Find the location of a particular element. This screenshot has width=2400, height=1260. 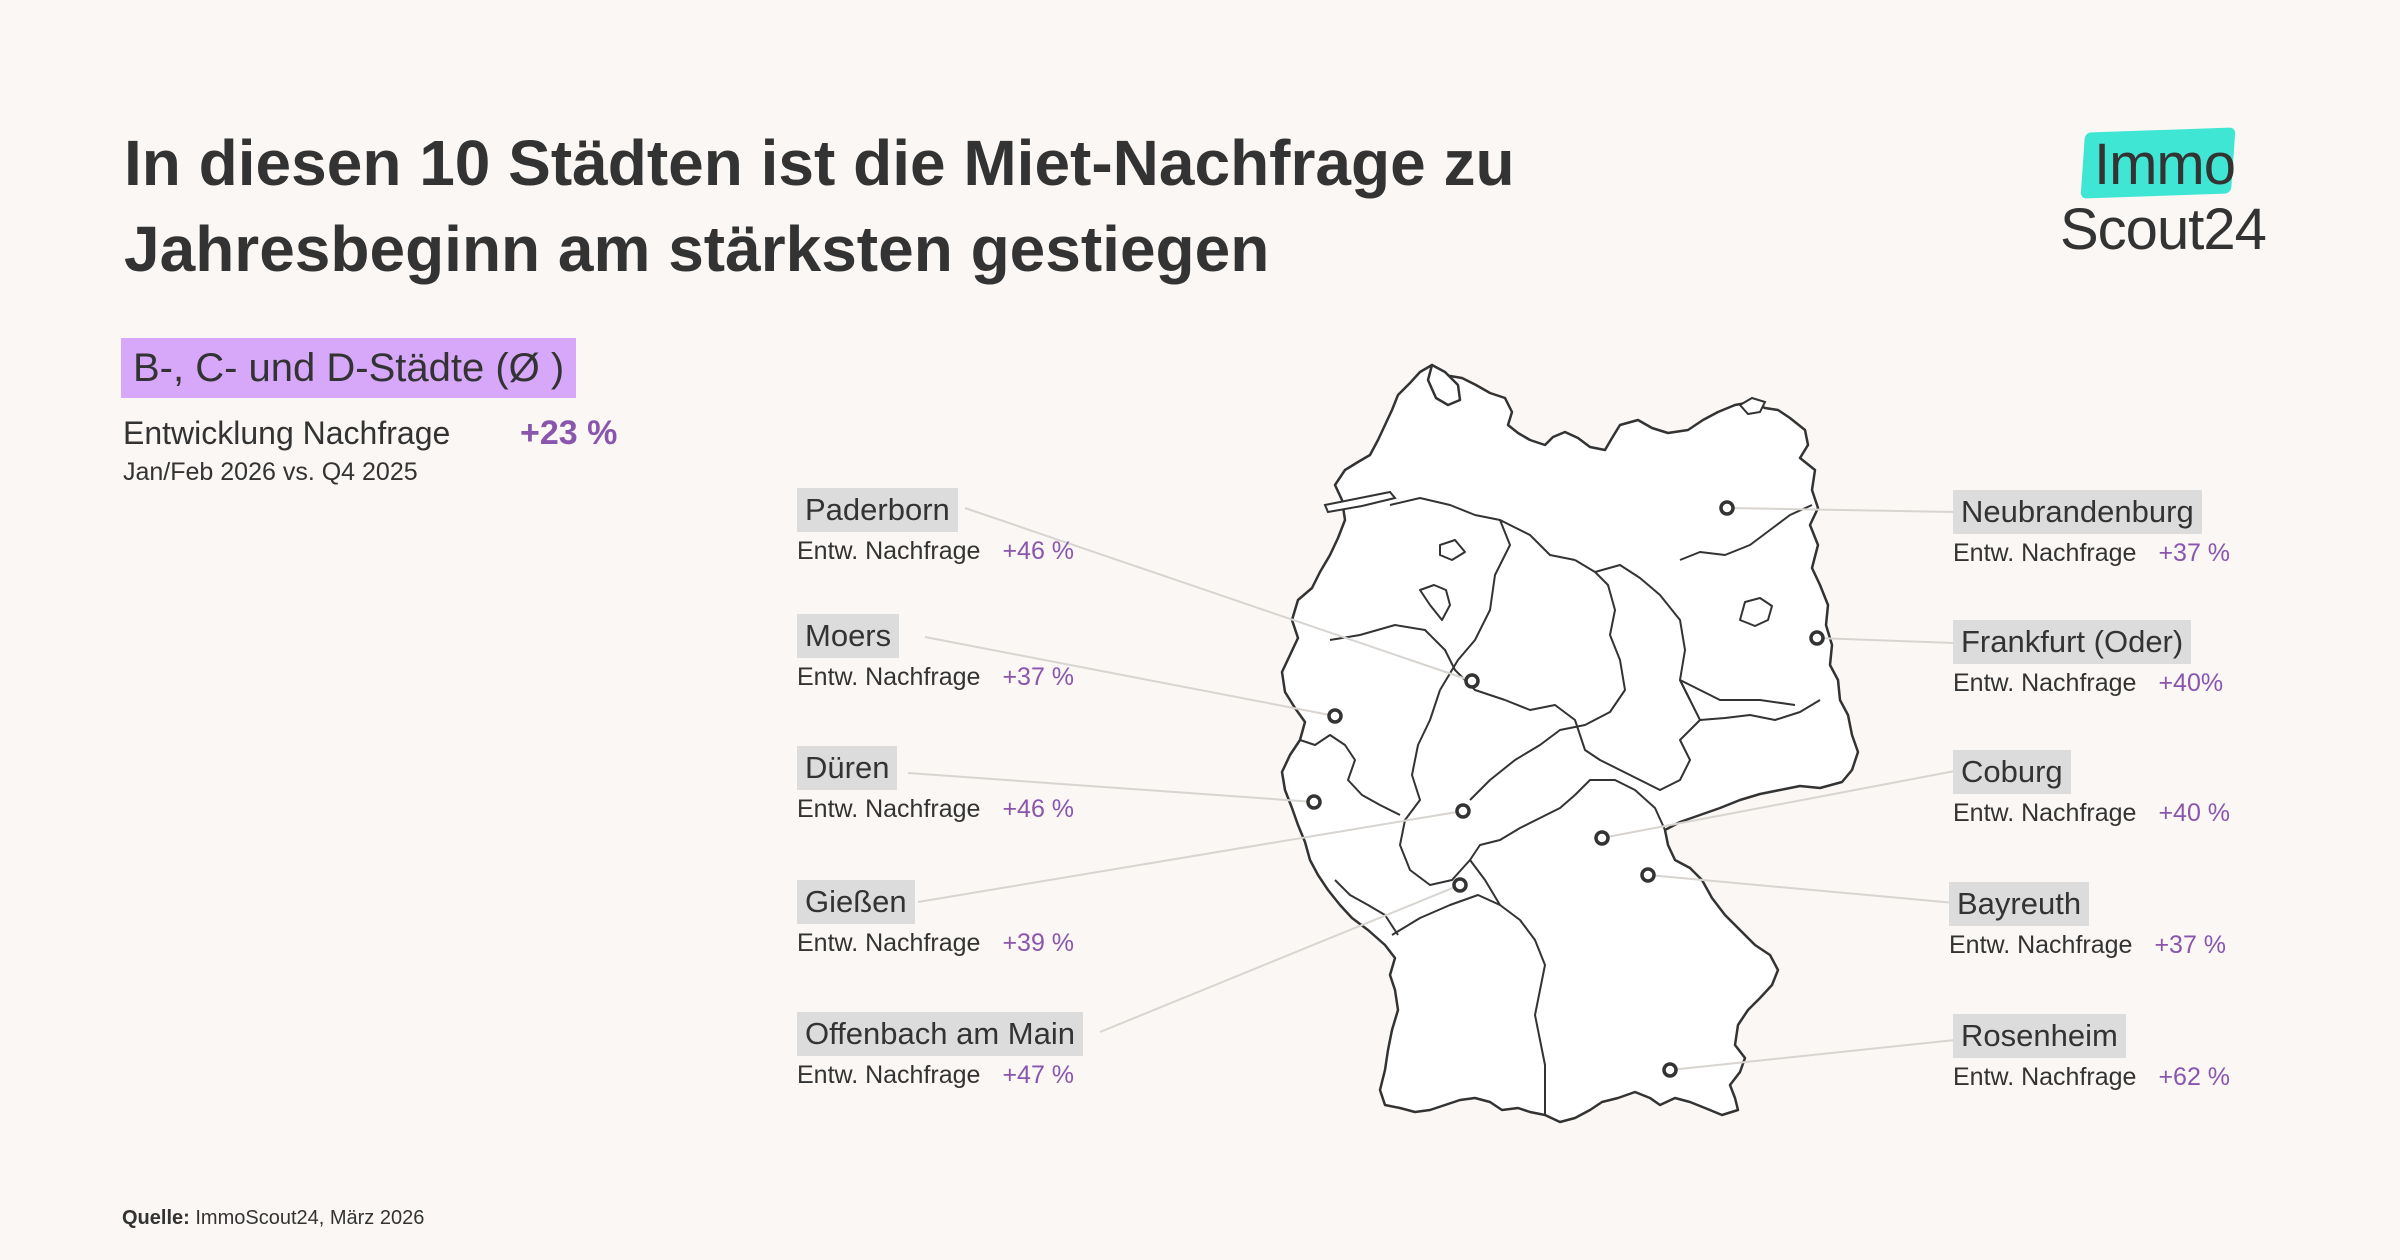

city-value: +40 % is located at coordinates (2194, 813).